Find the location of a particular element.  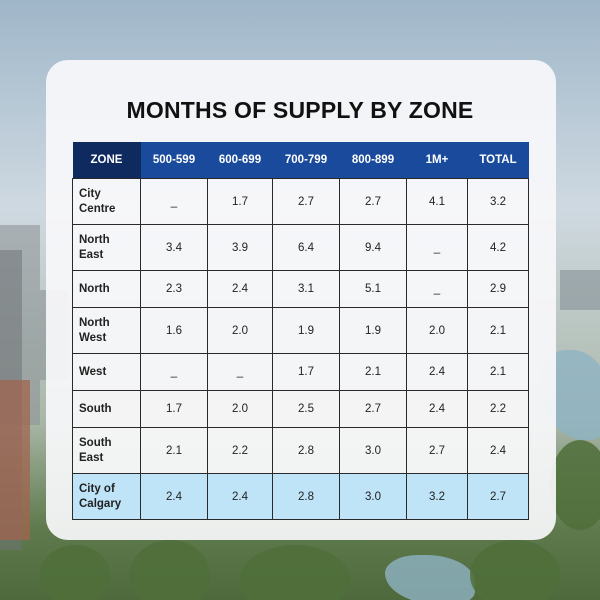

value-cell: 3.9 is located at coordinates (240, 247).